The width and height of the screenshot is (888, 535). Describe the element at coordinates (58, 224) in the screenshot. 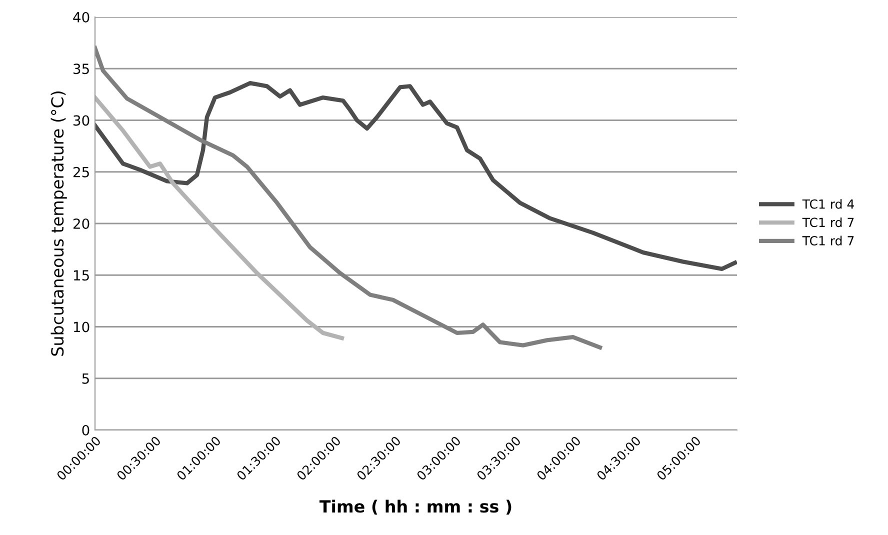

I see `y-axis-title: Subcutaneous temperature (°C)` at that location.